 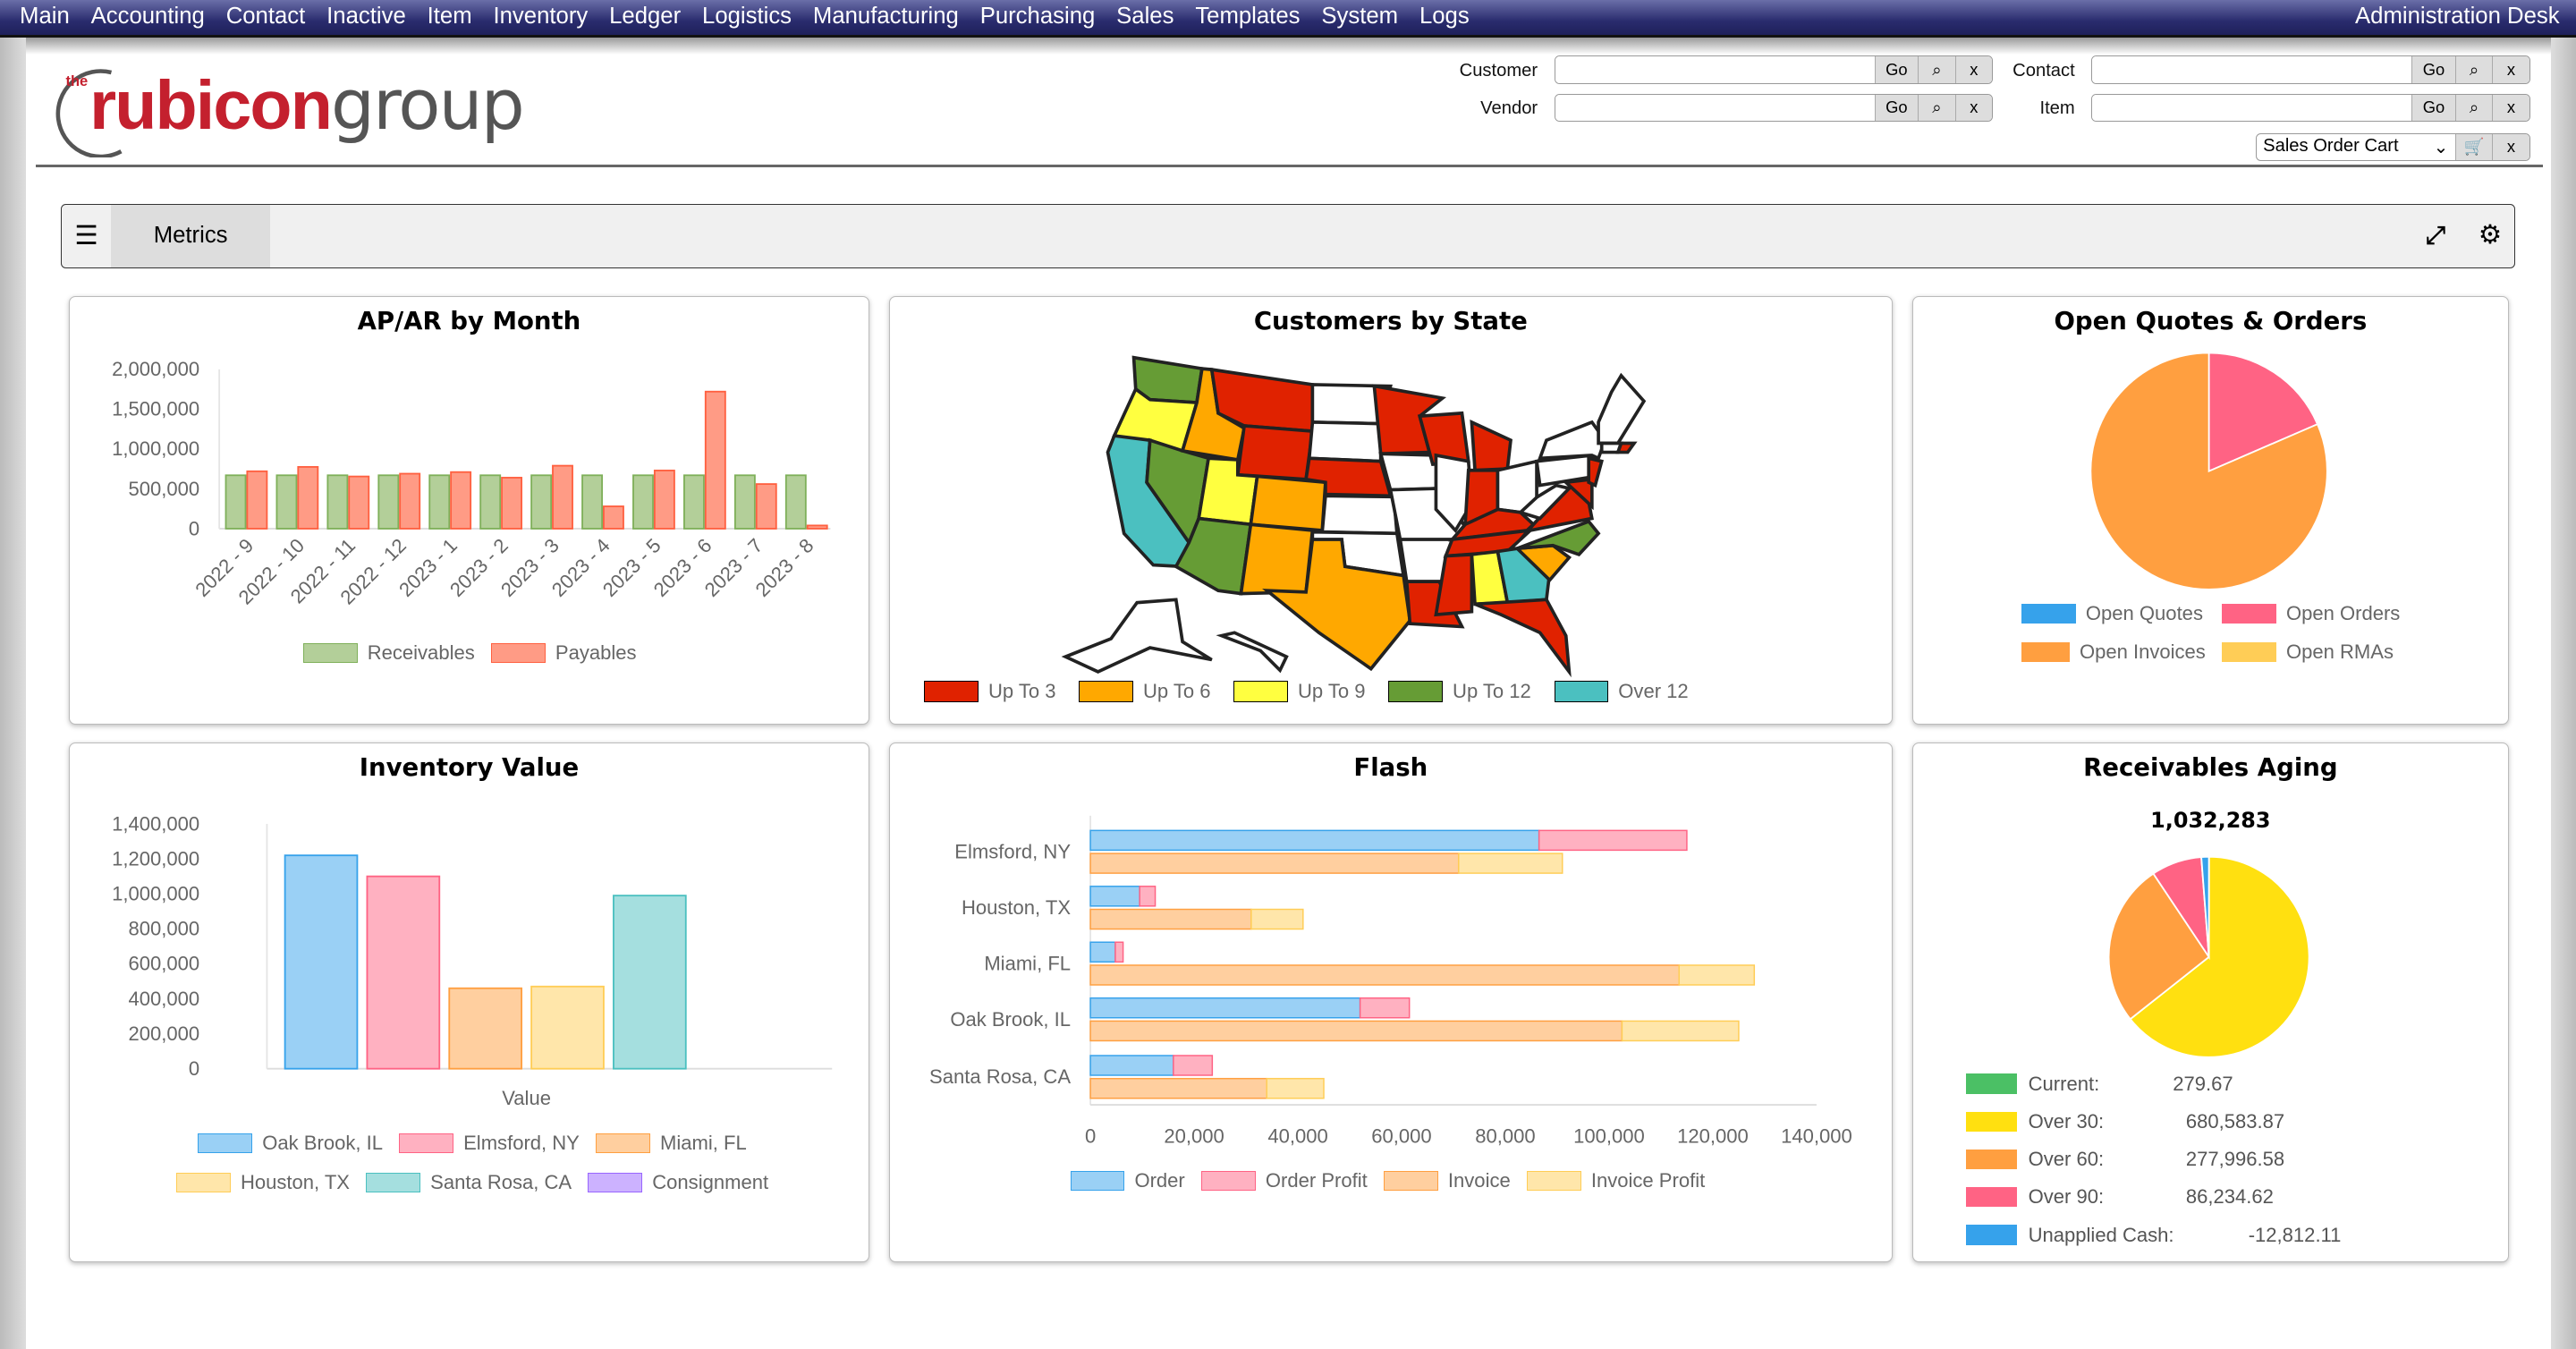 What do you see at coordinates (2510, 147) in the screenshot?
I see `cart-clear-button: x` at bounding box center [2510, 147].